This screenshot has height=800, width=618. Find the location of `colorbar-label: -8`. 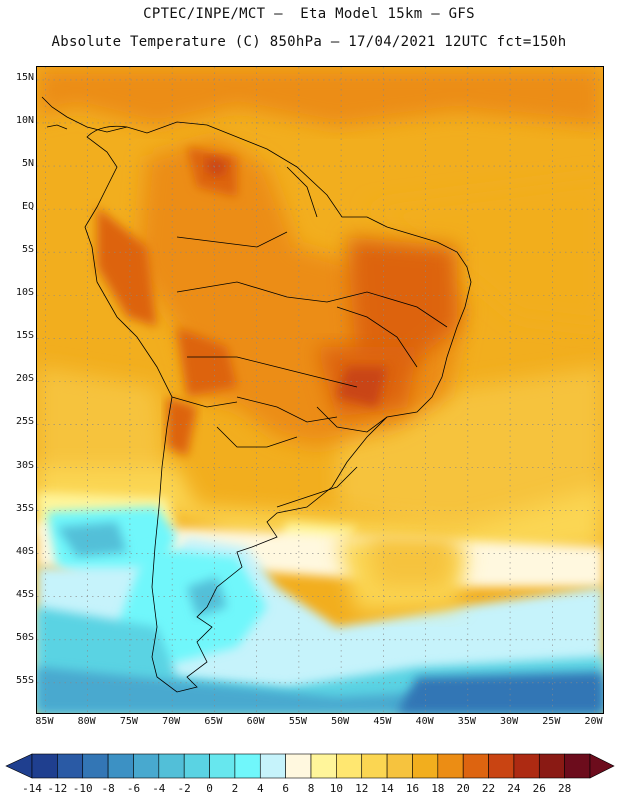

colorbar-label: -8 is located at coordinates (108, 788).